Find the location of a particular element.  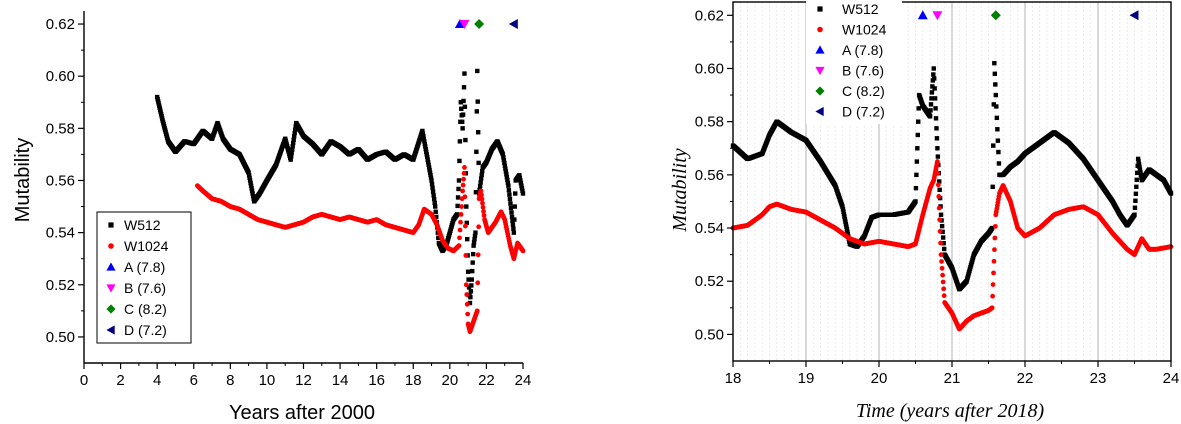

x-tick-label: 14 is located at coordinates (340, 380).